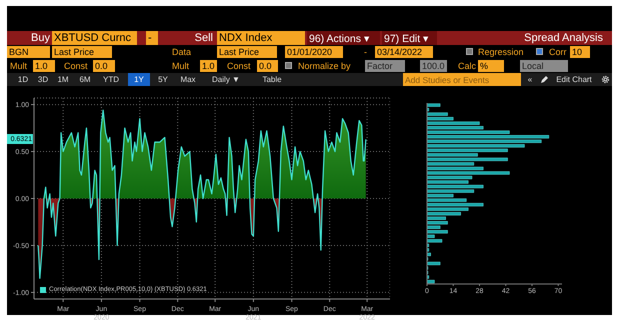 The height and width of the screenshot is (322, 618). Describe the element at coordinates (580, 52) in the screenshot. I see `text: 10` at that location.